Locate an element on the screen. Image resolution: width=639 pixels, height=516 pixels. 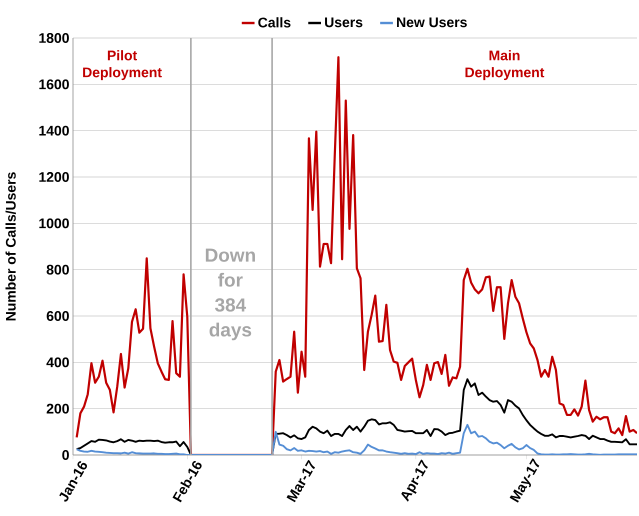
y-tick-label: 600 is located at coordinates (57, 316).